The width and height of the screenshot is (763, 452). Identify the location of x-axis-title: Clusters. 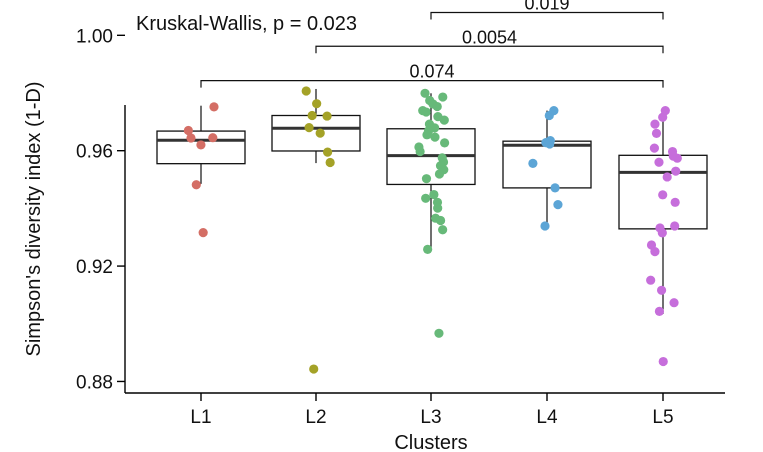
(430, 442).